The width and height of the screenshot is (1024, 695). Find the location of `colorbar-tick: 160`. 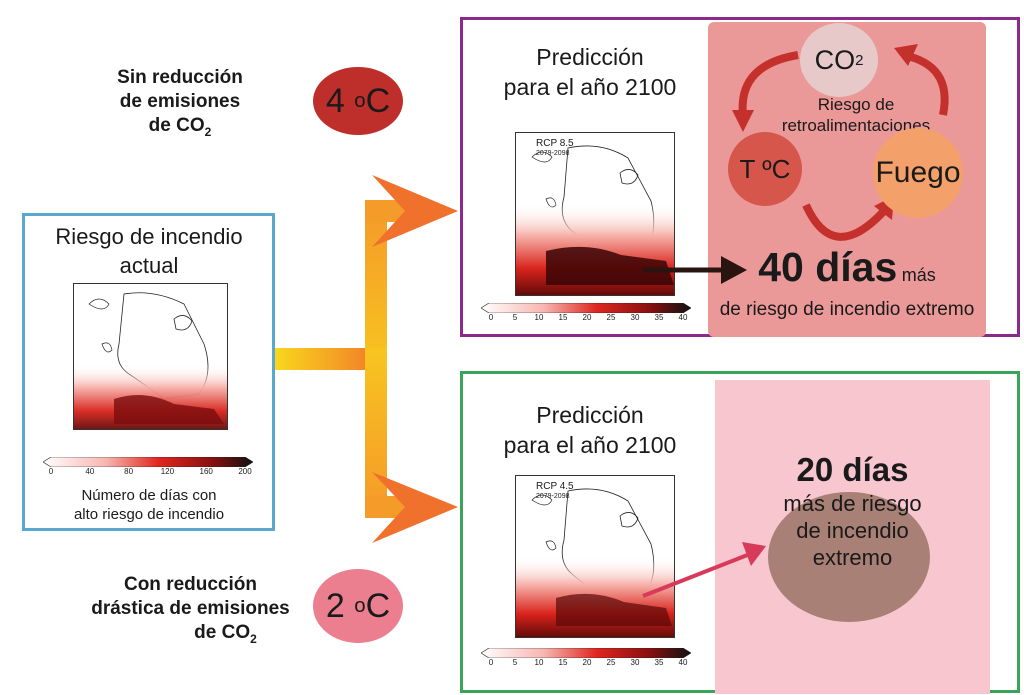

colorbar-tick: 160 is located at coordinates (206, 471).